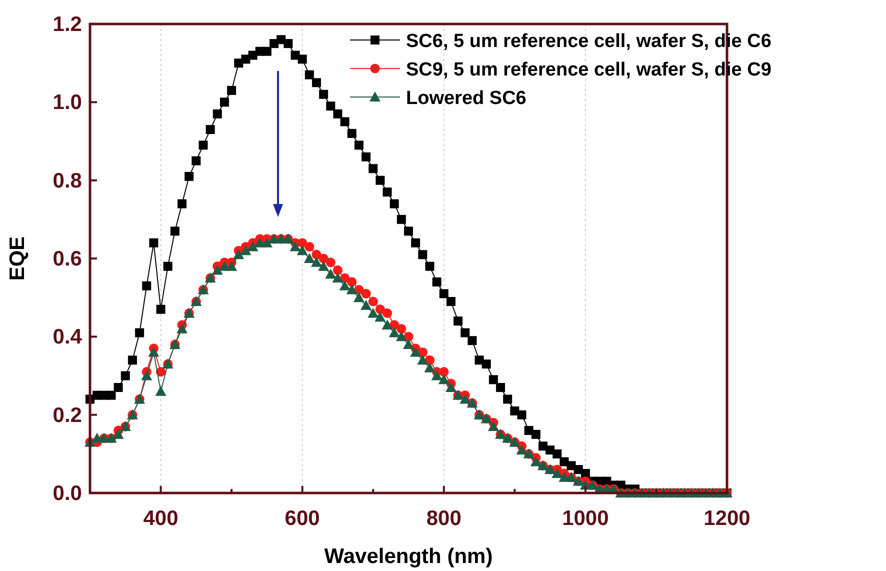 The image size is (886, 571). I want to click on x-tick-label: 600, so click(302, 518).